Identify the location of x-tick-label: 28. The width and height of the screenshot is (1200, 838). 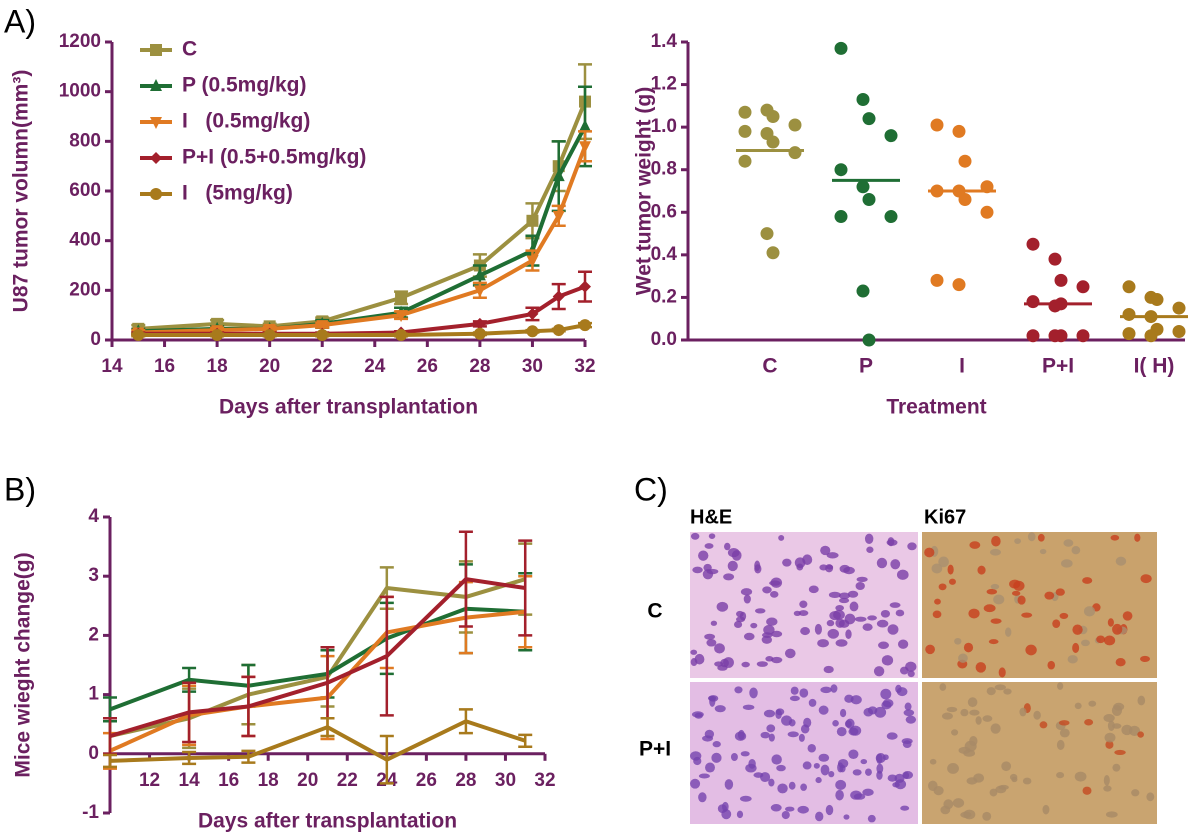
(479, 366).